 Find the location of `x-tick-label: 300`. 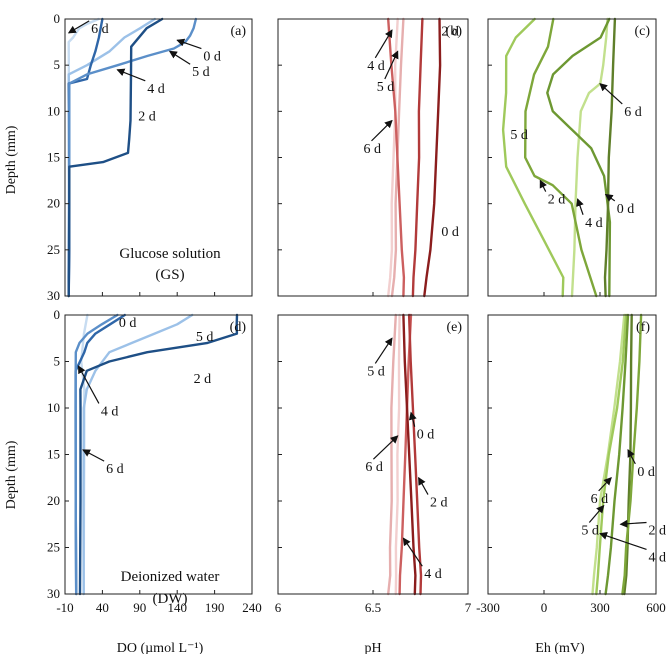

x-tick-label: 300 is located at coordinates (600, 607).